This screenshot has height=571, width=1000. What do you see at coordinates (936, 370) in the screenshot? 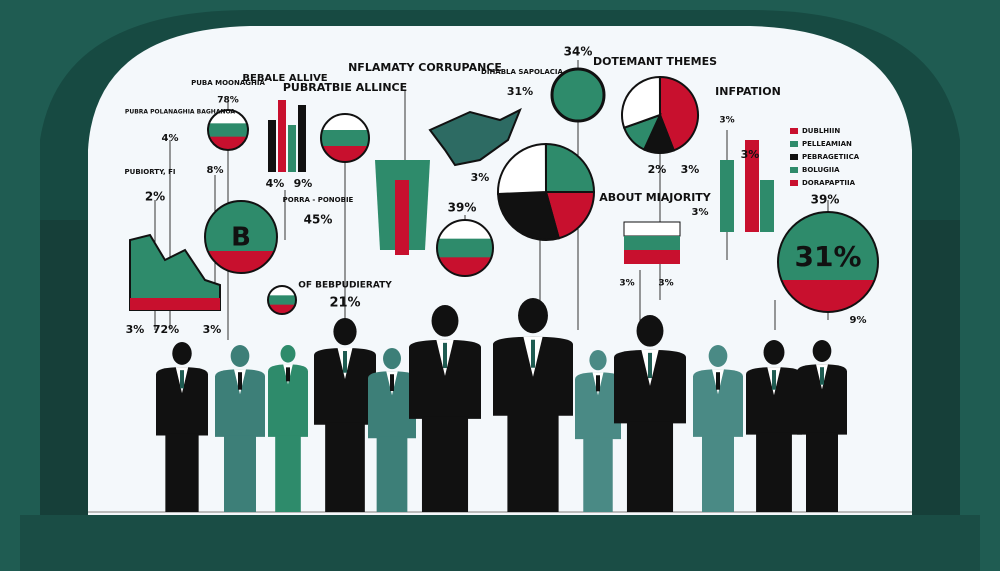
I see `column-right` at bounding box center [936, 370].